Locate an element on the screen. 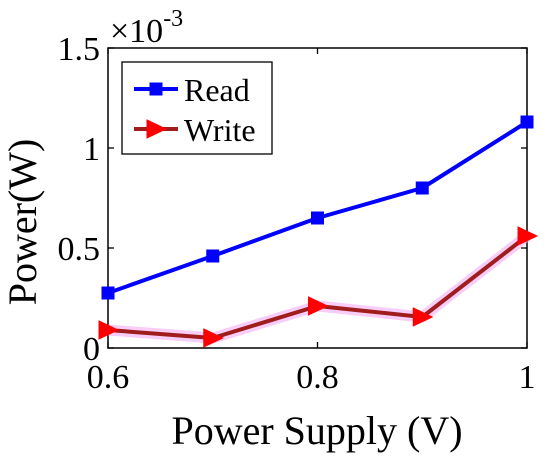 This screenshot has height=459, width=550. legend-marker-write is located at coordinates (157, 129).